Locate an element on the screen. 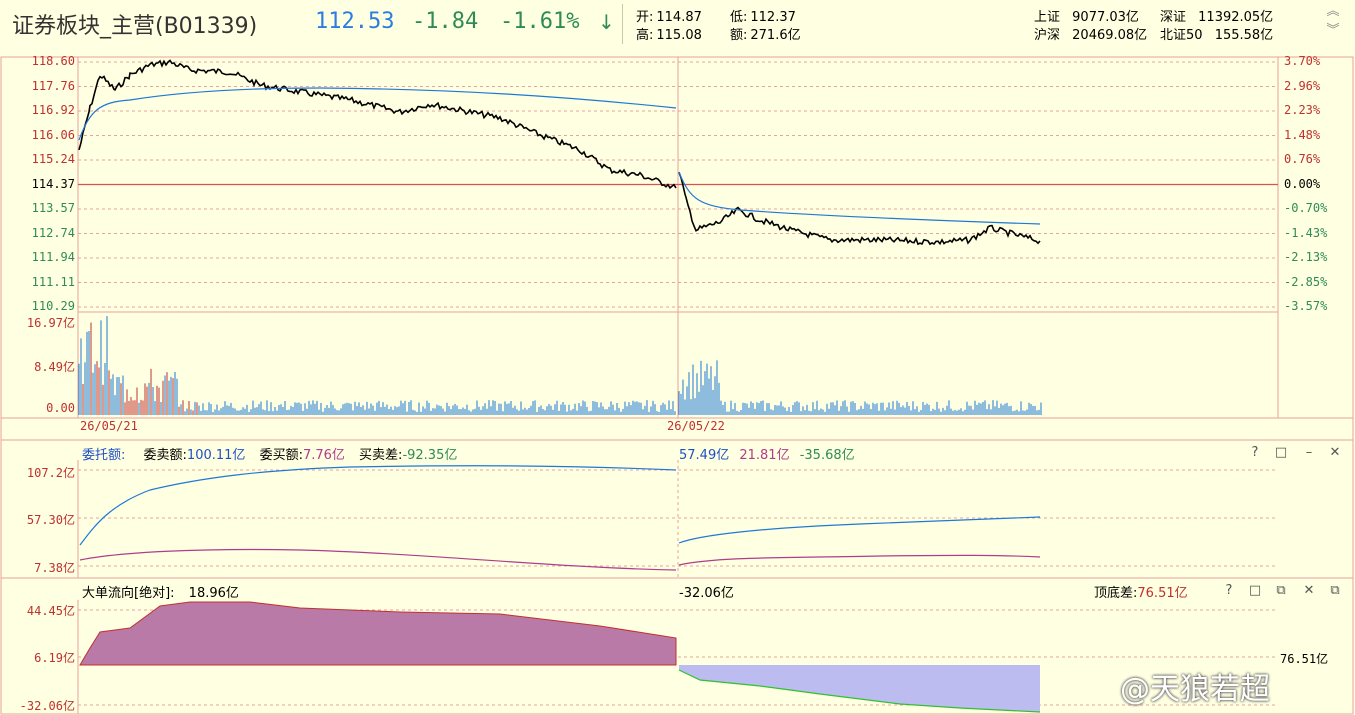  price-axis-tick: 118.60 is located at coordinates (53, 61).